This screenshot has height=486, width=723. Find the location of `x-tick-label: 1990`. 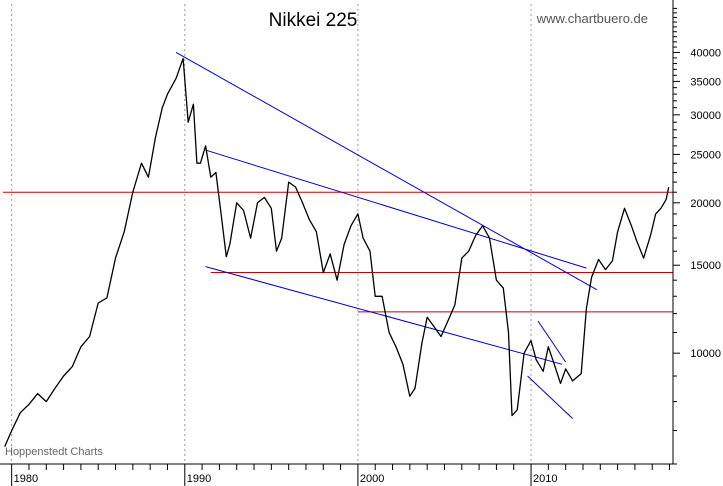

x-tick-label: 1990 is located at coordinates (199, 479).